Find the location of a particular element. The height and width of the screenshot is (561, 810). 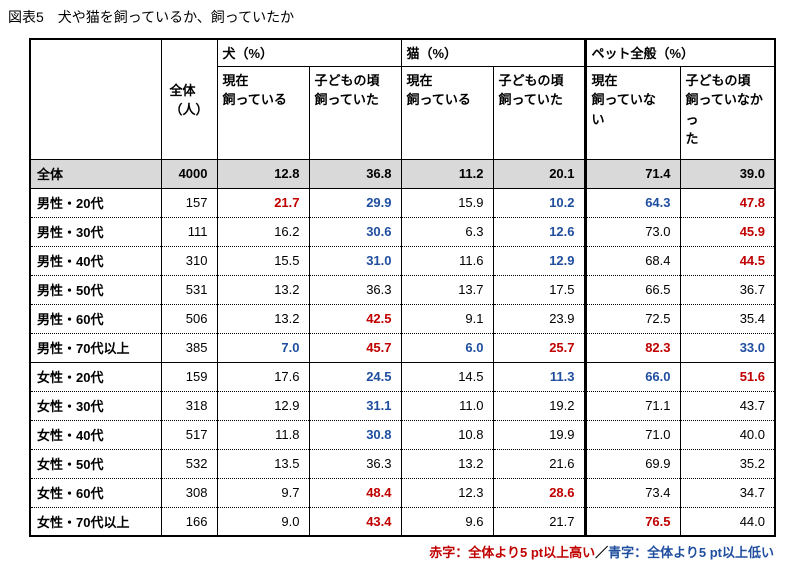

cell-value: 31.0 is located at coordinates (354, 260).